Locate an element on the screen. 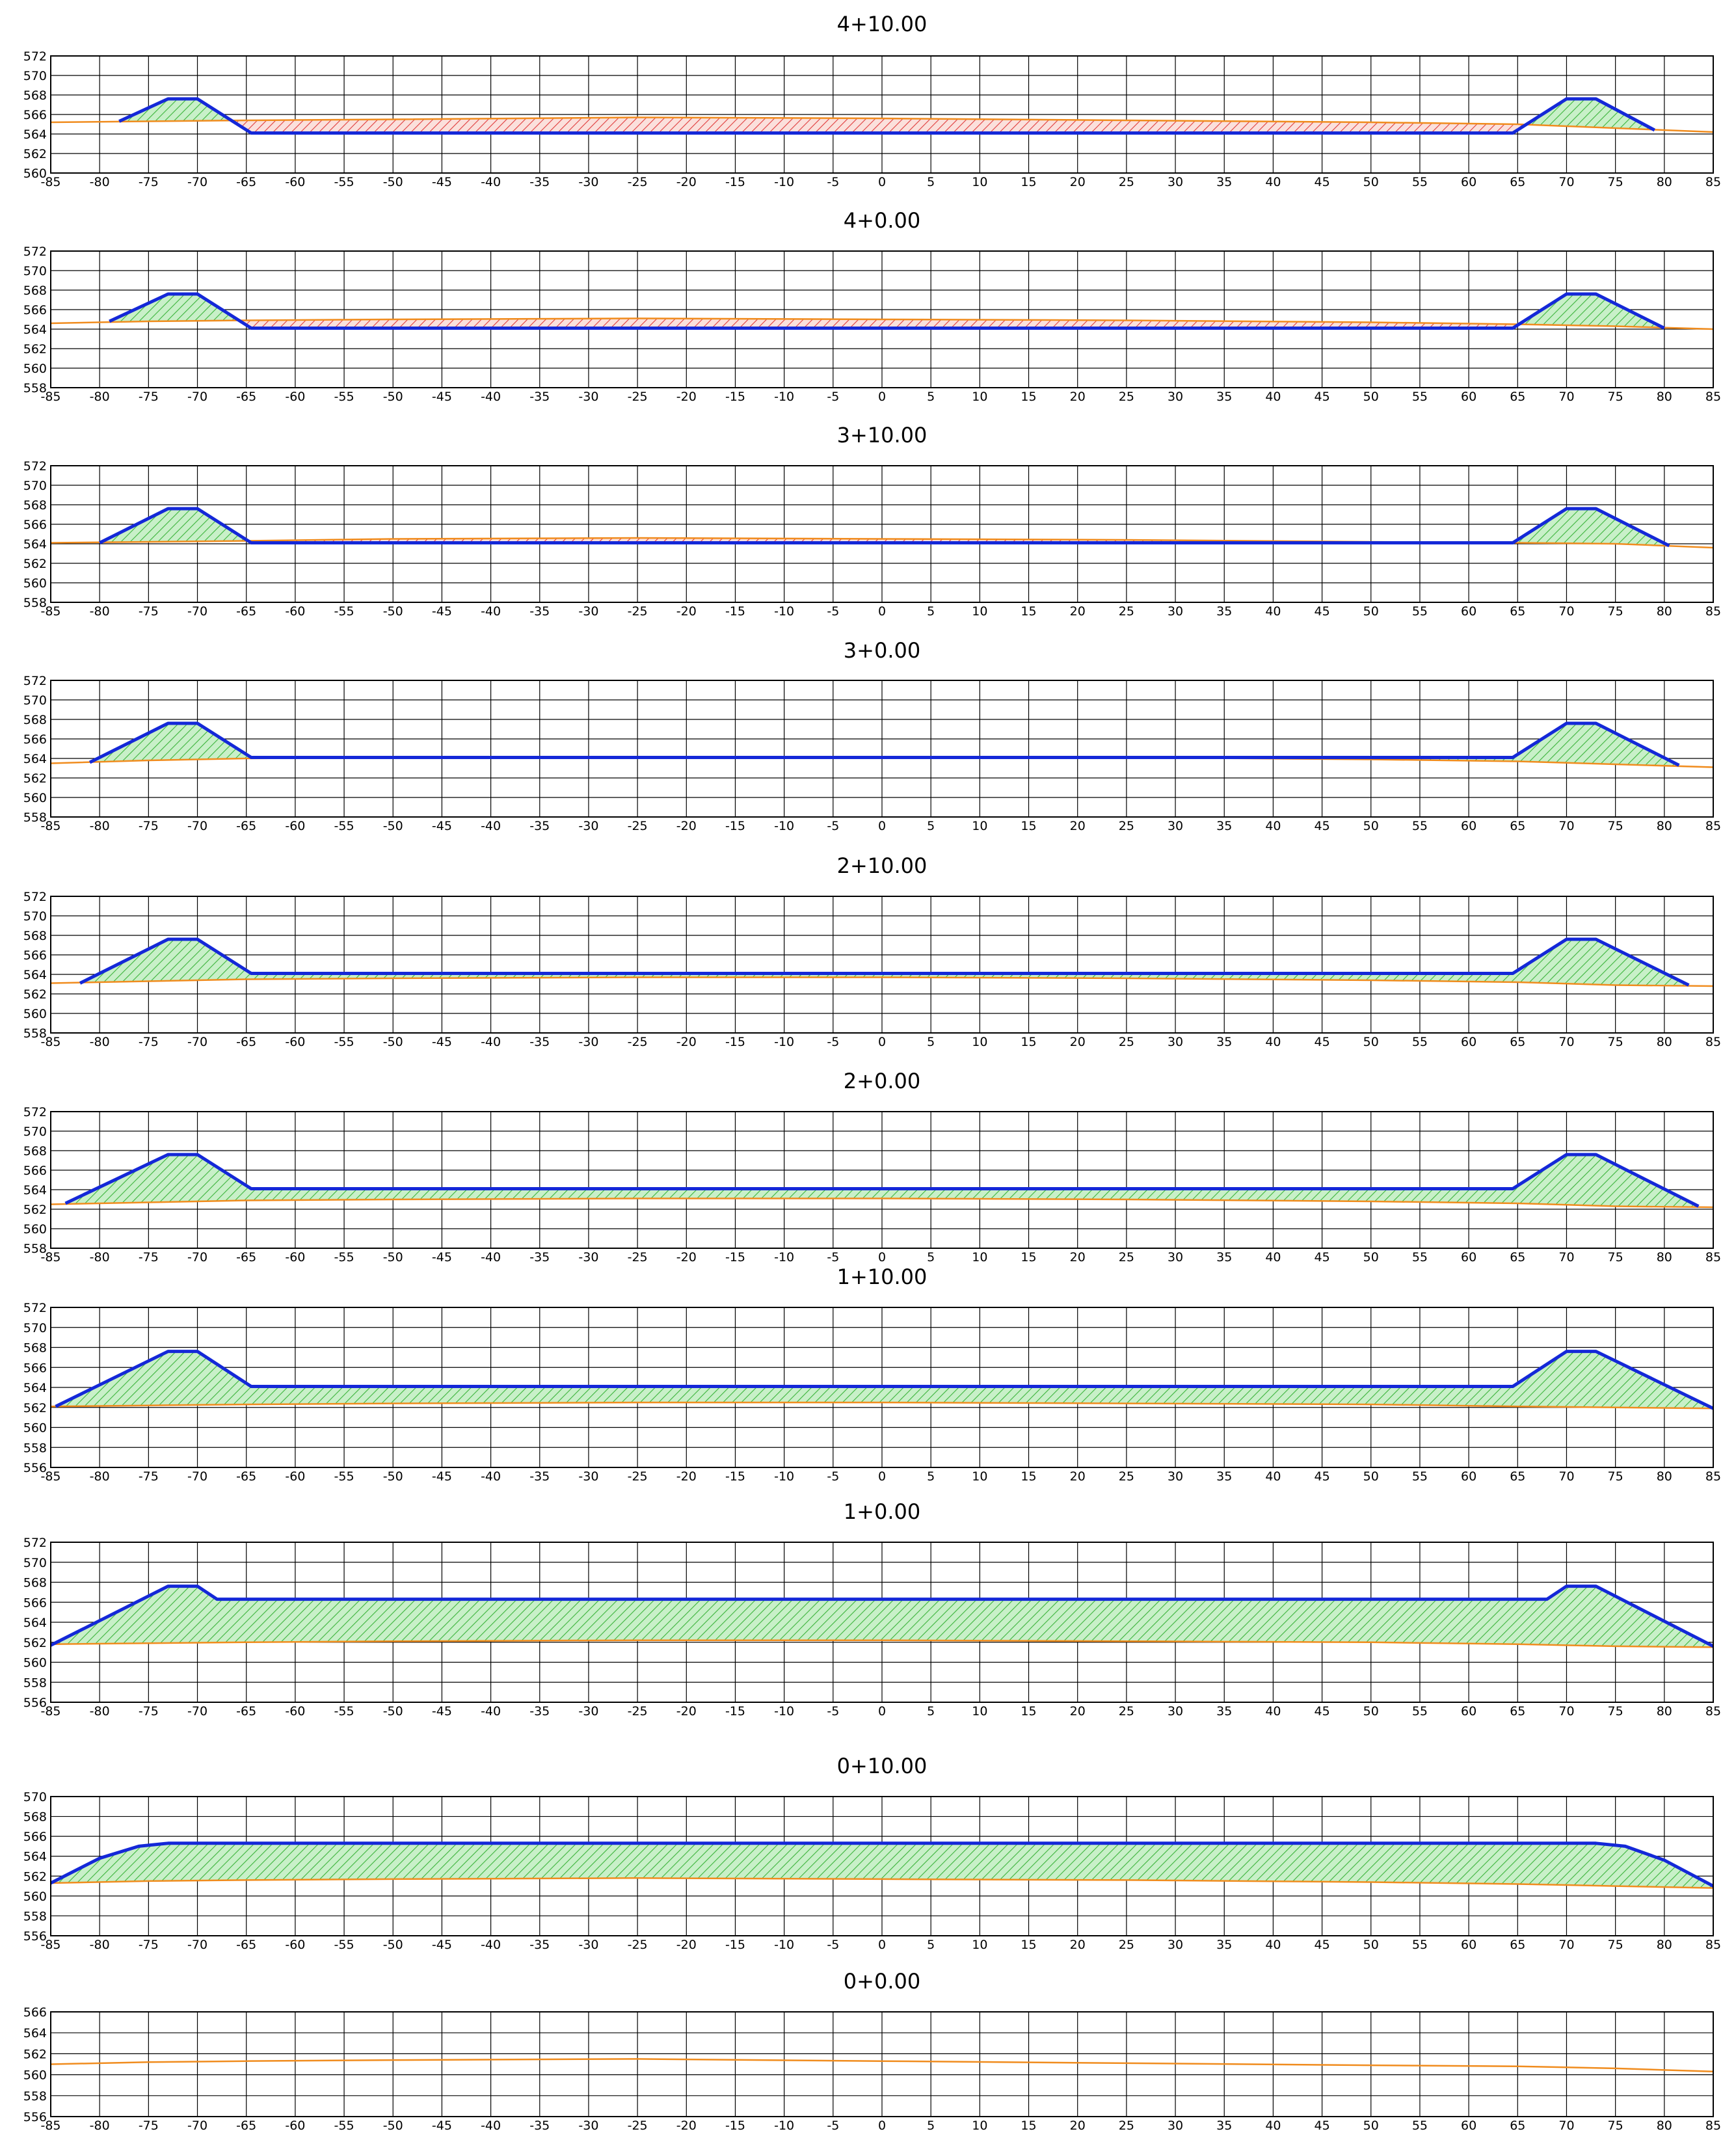 The height and width of the screenshot is (2140, 1736). y-tick-label: 568 is located at coordinates (35, 1583).